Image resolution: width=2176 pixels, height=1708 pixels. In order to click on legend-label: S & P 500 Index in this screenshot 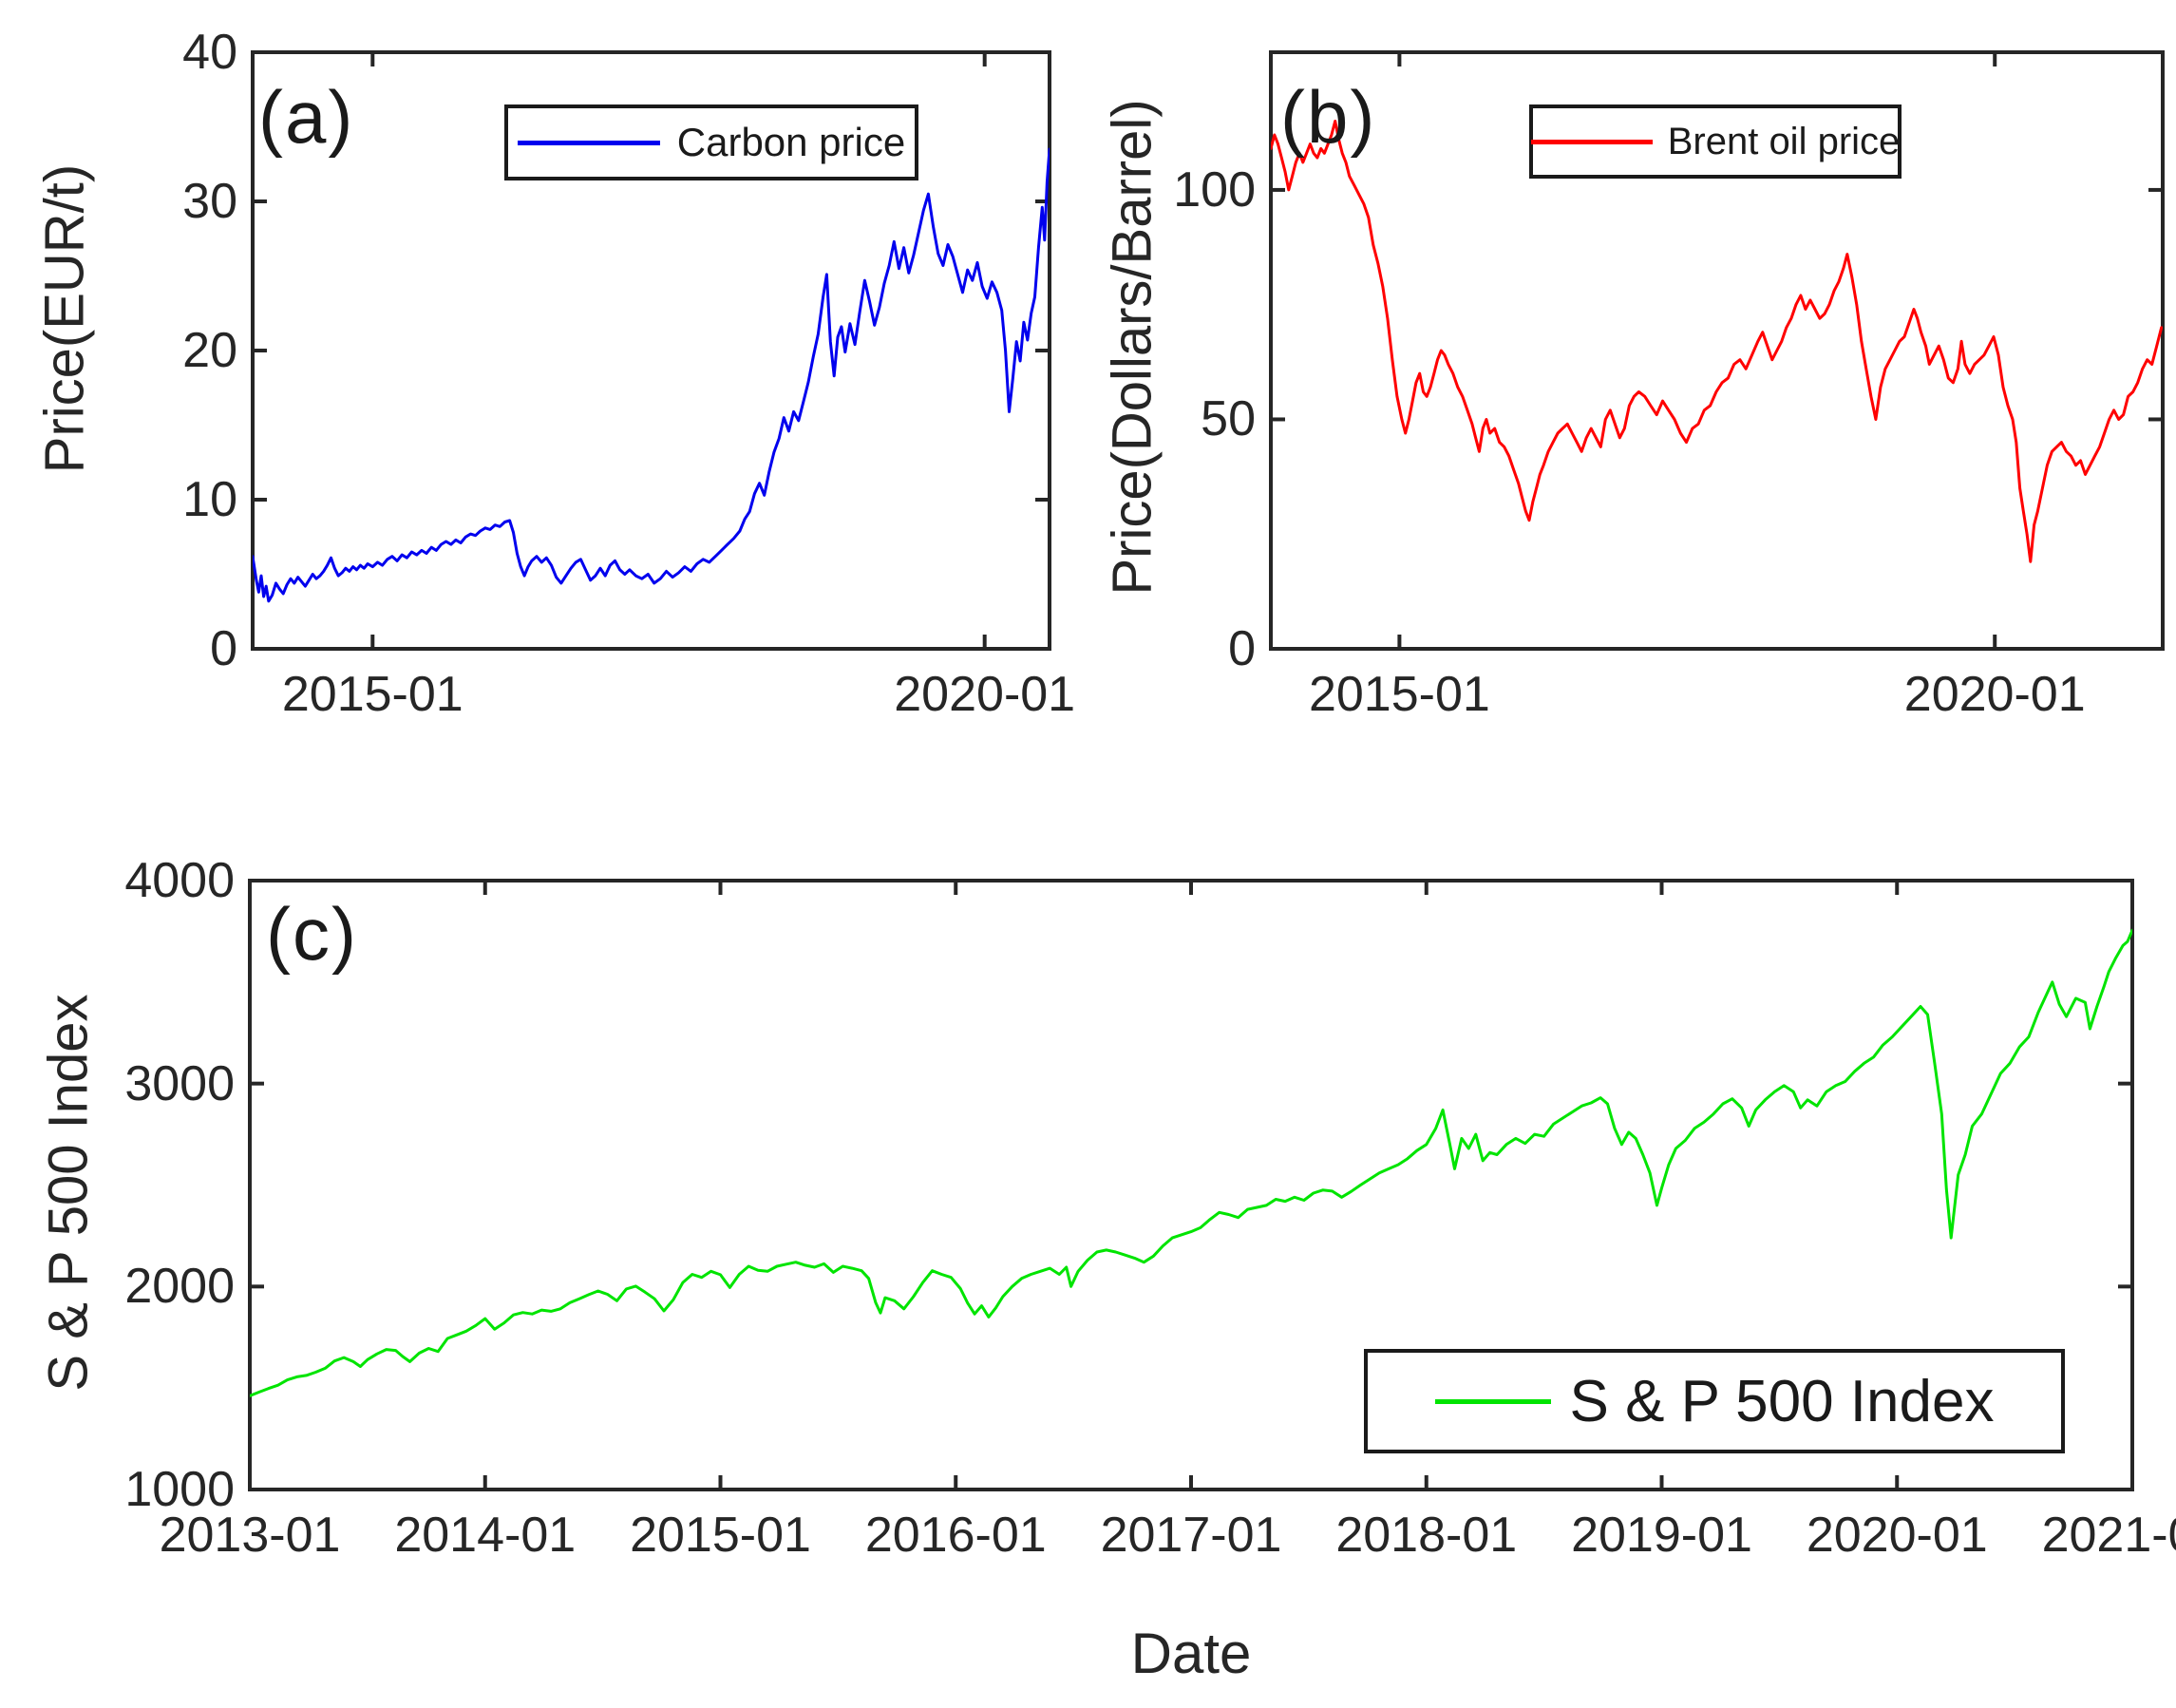, I will do `click(1782, 1401)`.